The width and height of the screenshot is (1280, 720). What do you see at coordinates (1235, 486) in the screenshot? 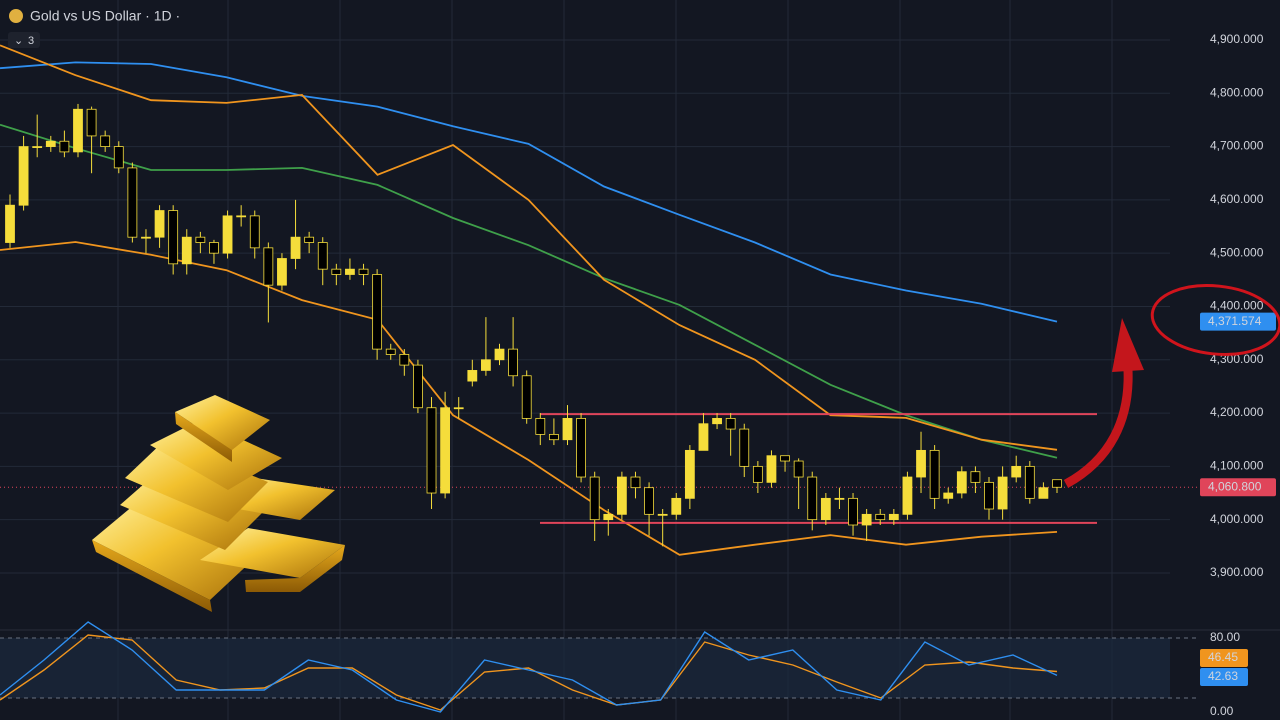
I see `last-price-label: 4,060.800` at bounding box center [1235, 486].